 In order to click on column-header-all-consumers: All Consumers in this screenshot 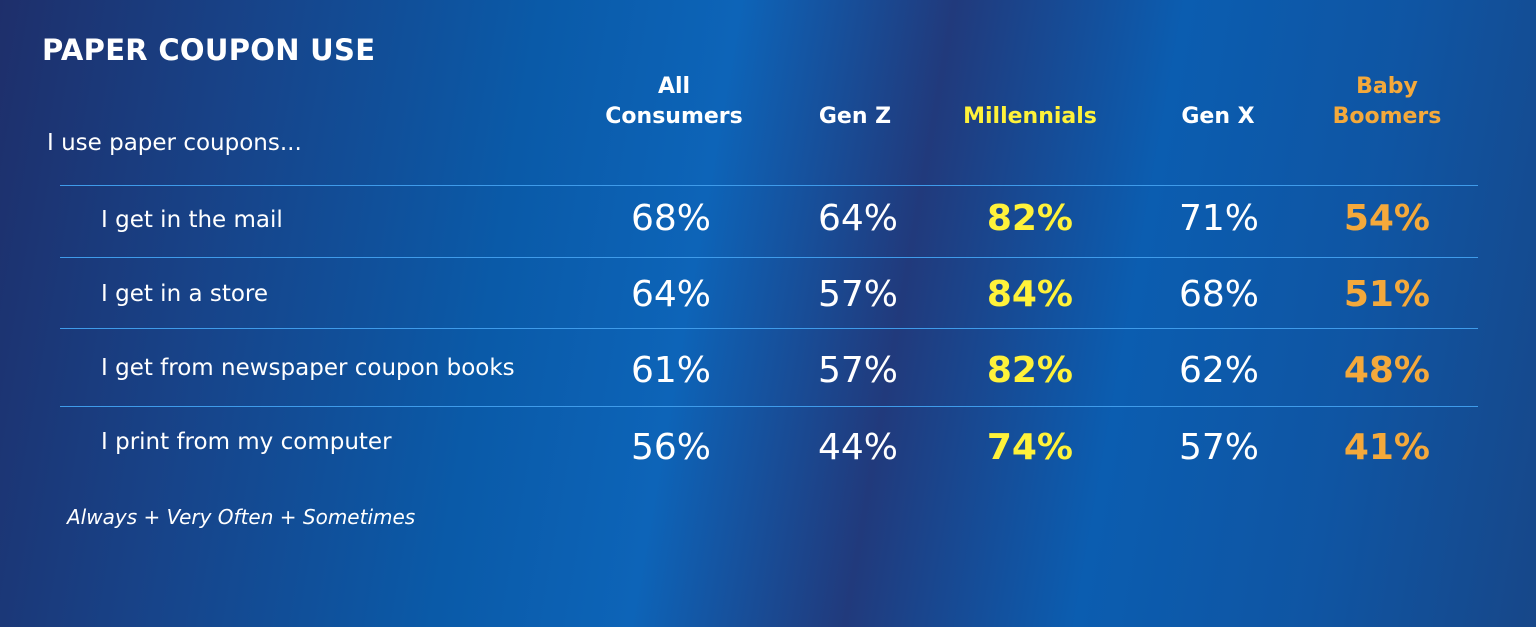, I will do `click(674, 101)`.